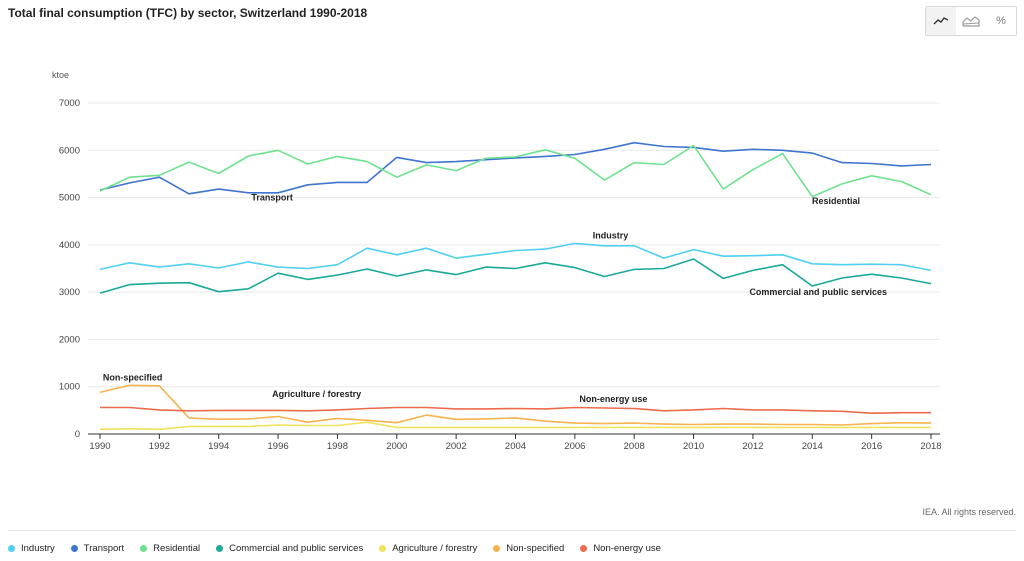  What do you see at coordinates (515, 410) in the screenshot?
I see `series-line-non-energy-use` at bounding box center [515, 410].